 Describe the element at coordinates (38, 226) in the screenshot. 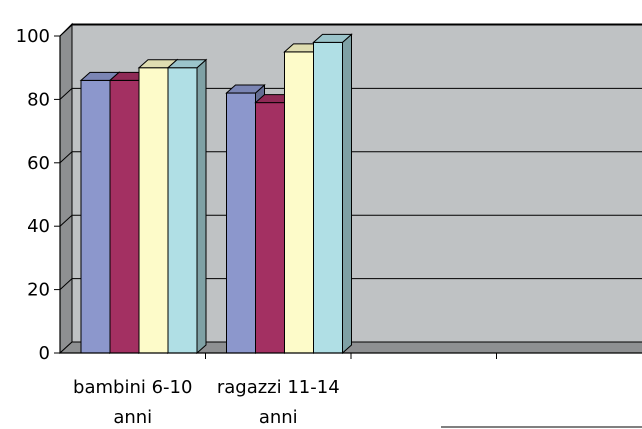

I see `y-tick-label: 40` at that location.